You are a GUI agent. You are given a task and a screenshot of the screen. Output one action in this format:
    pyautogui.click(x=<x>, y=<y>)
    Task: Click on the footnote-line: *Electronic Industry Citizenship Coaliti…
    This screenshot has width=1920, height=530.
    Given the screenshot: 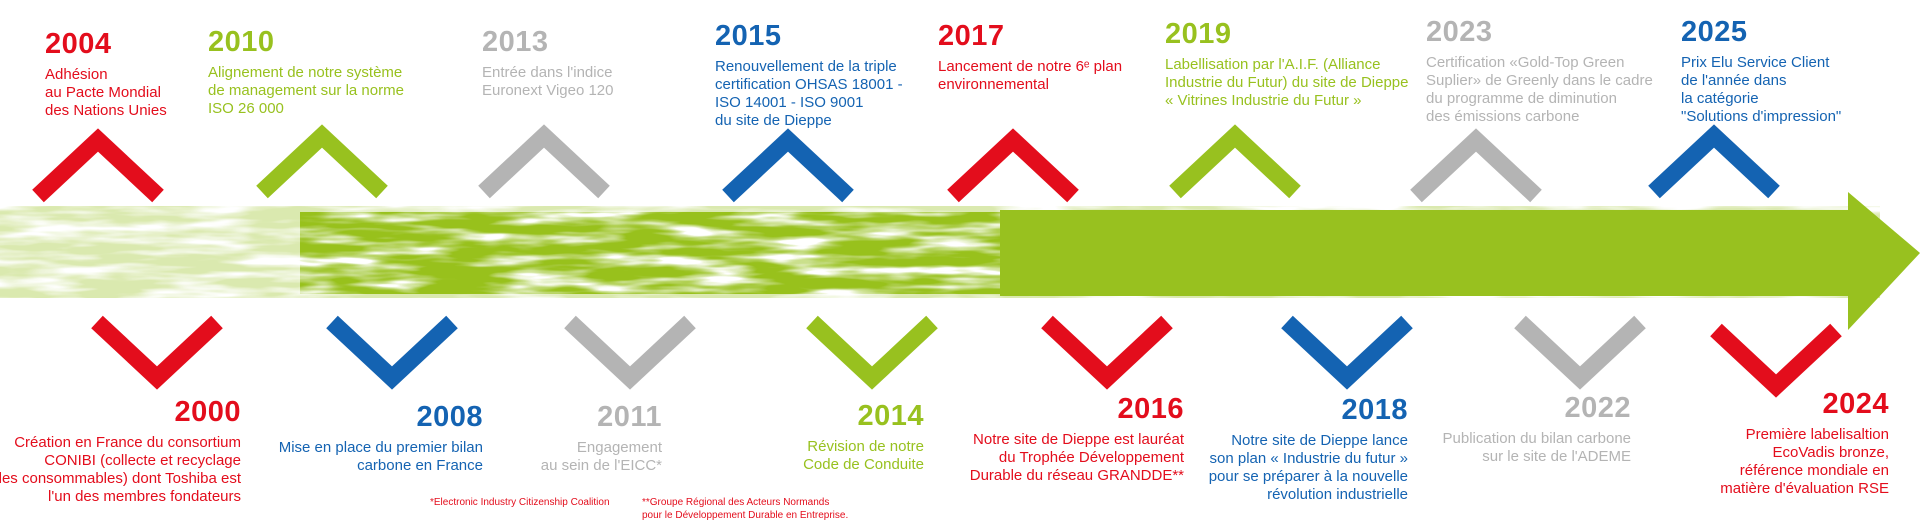 What is the action you would take?
    pyautogui.click(x=520, y=502)
    